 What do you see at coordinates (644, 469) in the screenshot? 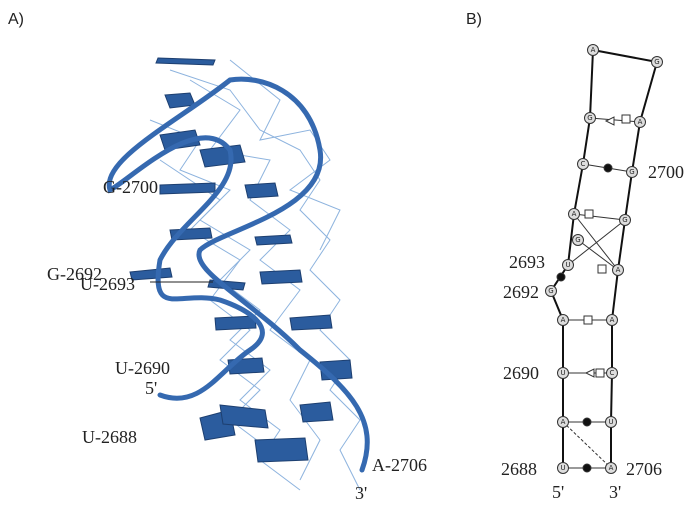
I see `annotation: 2706` at bounding box center [644, 469].